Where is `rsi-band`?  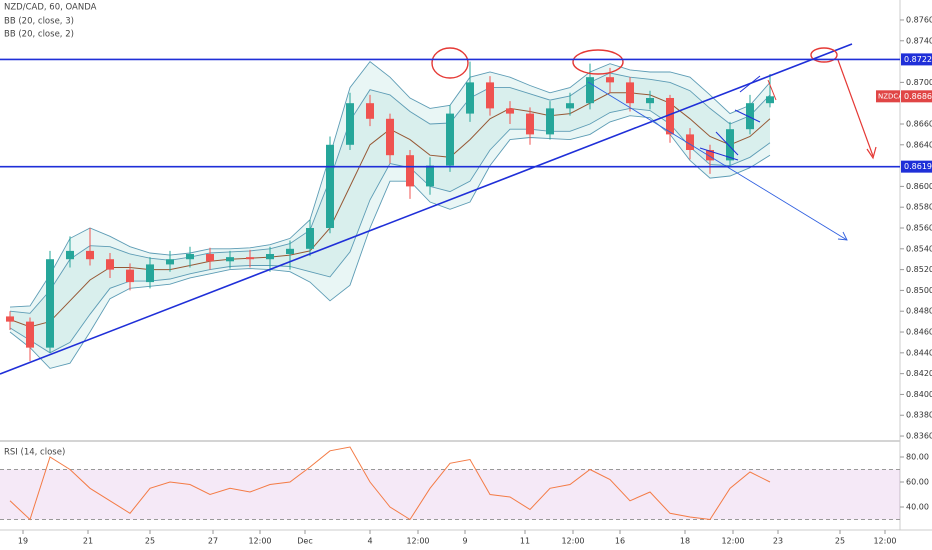 rsi-band is located at coordinates (450, 494).